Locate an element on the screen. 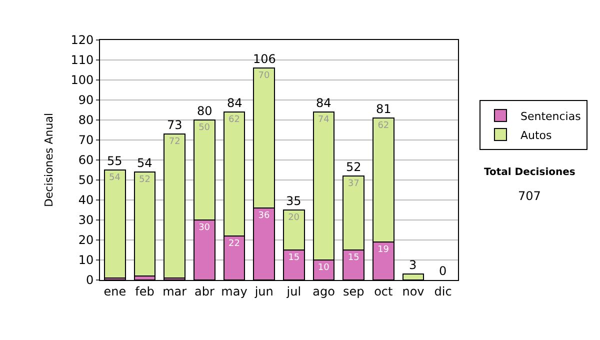 This screenshot has width=600, height=340. x-tick-label: mar is located at coordinates (174, 291).